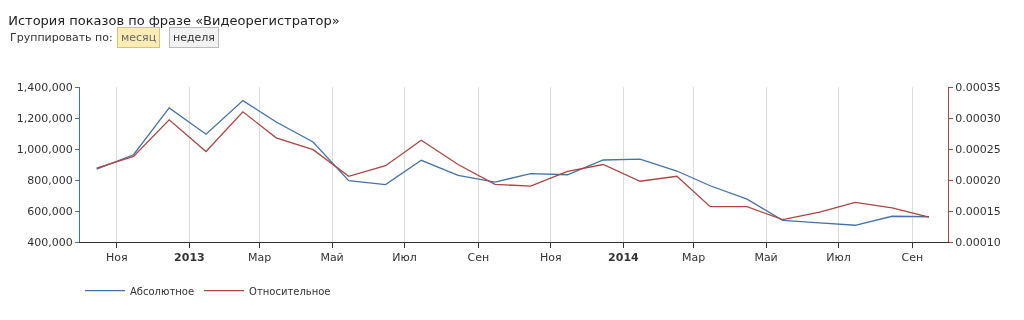 This screenshot has height=320, width=1024. What do you see at coordinates (44, 149) in the screenshot?
I see `y-tick-label: 1,000,000` at bounding box center [44, 149].